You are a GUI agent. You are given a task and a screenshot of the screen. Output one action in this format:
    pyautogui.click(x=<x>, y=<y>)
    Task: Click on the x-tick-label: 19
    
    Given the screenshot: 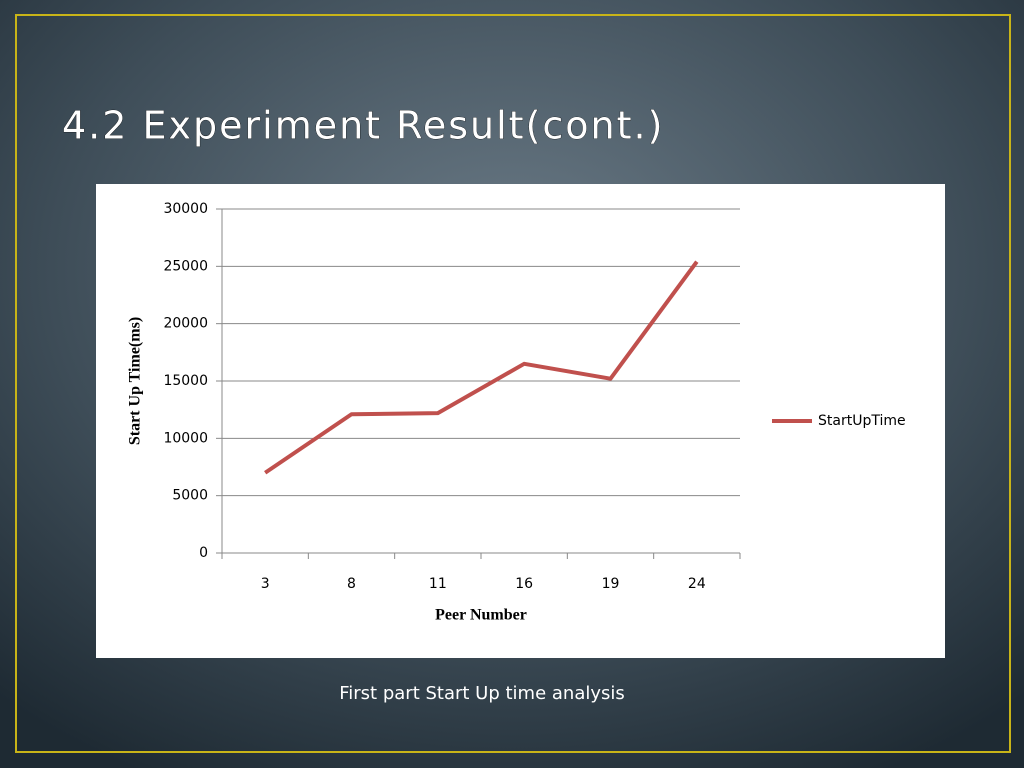 What is the action you would take?
    pyautogui.click(x=611, y=584)
    